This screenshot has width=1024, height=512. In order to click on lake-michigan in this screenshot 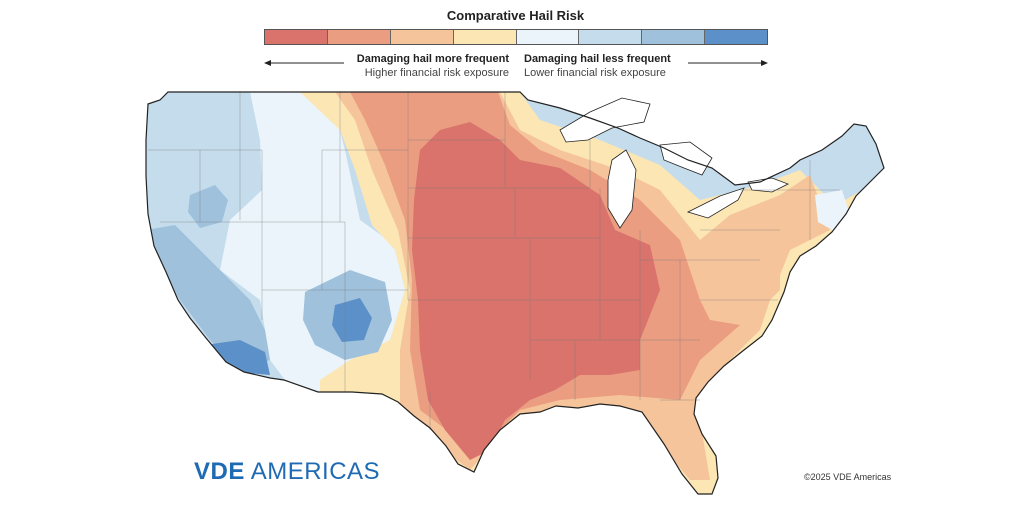, I will do `click(622, 189)`.